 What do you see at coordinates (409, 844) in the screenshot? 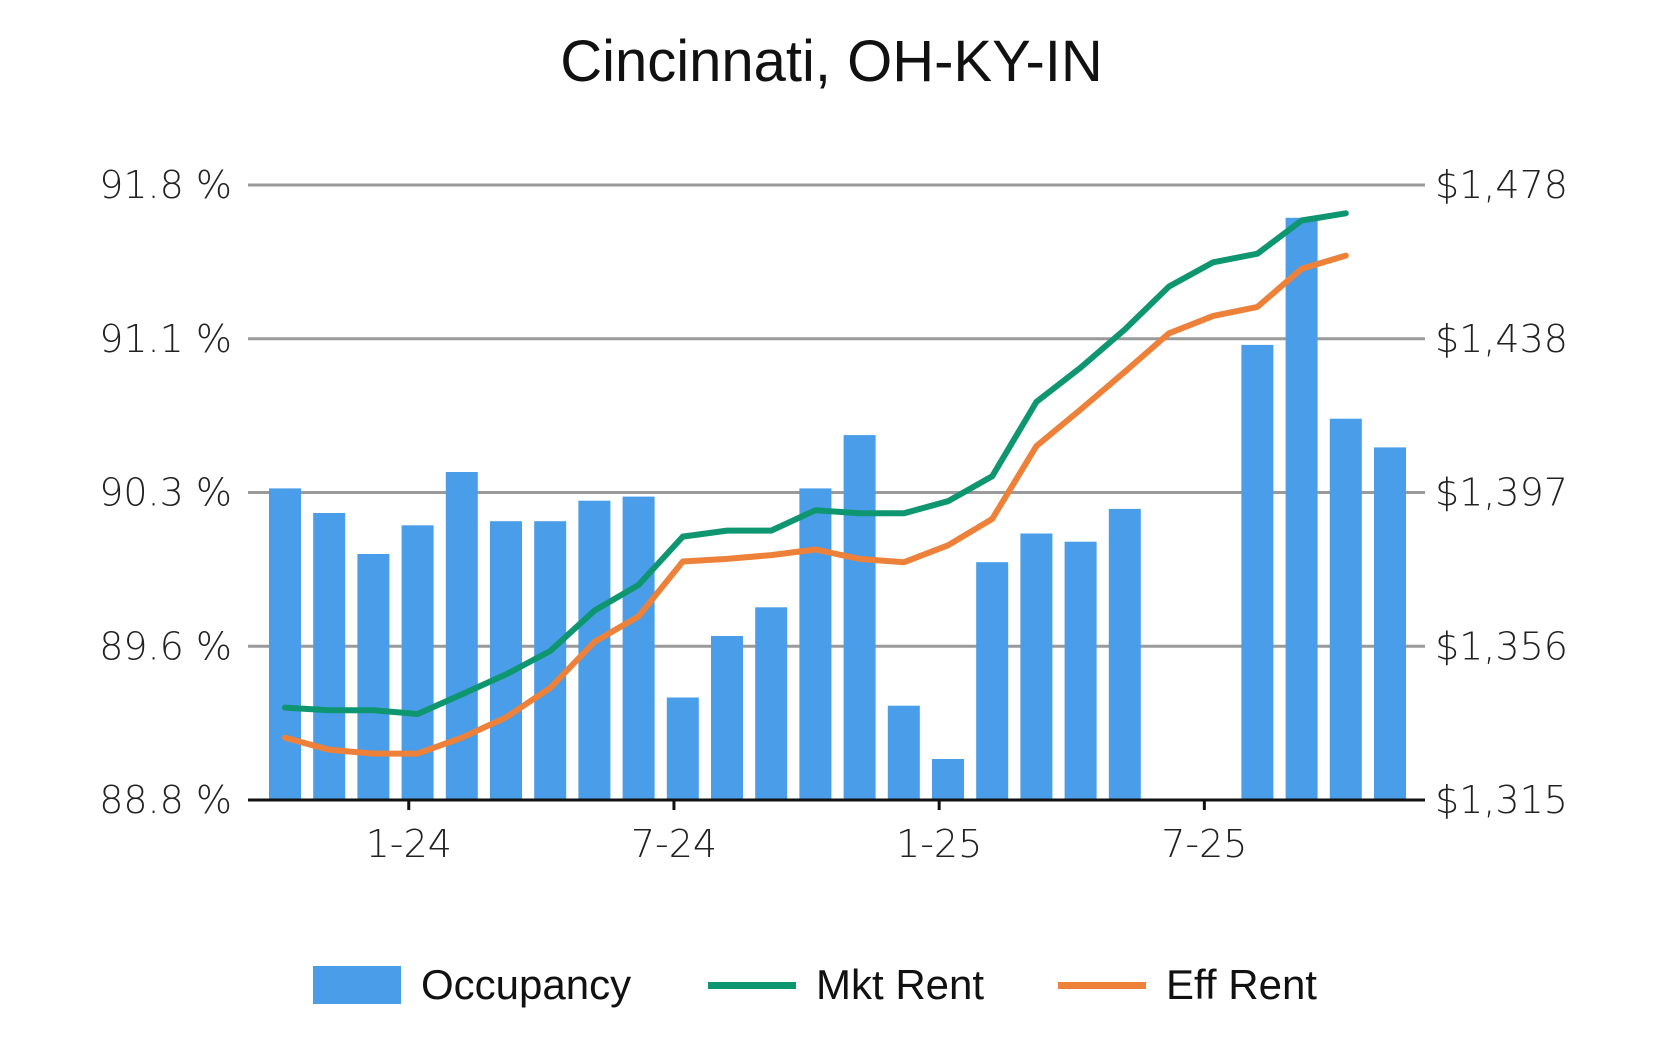
I see `x-tick-label: 1-24` at bounding box center [409, 844].